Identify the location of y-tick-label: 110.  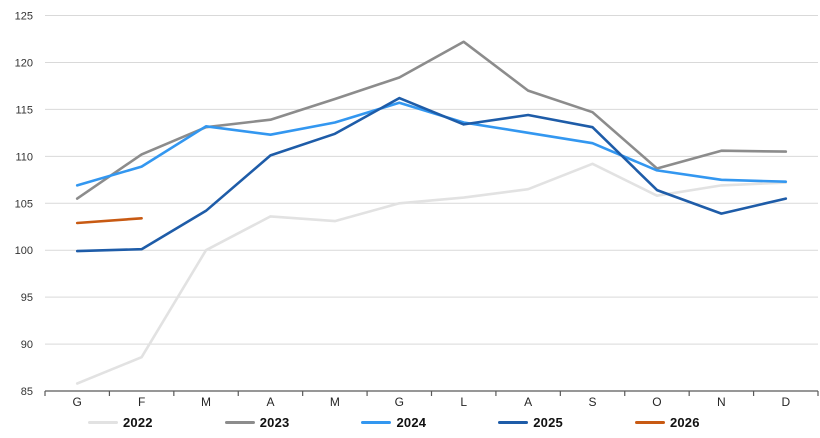
(24, 157).